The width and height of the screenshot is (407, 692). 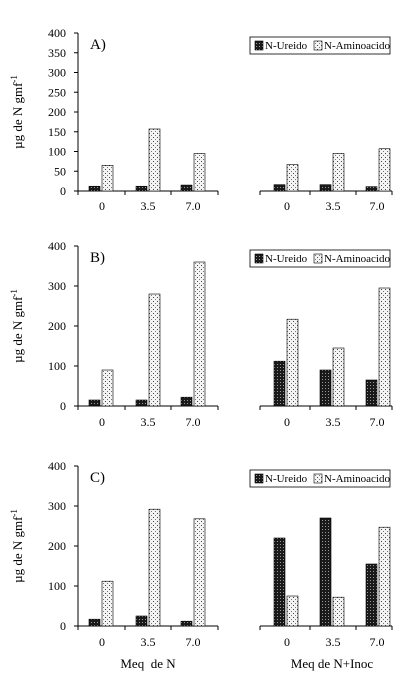 I want to click on y-tick-label: 350, so click(x=57, y=53).